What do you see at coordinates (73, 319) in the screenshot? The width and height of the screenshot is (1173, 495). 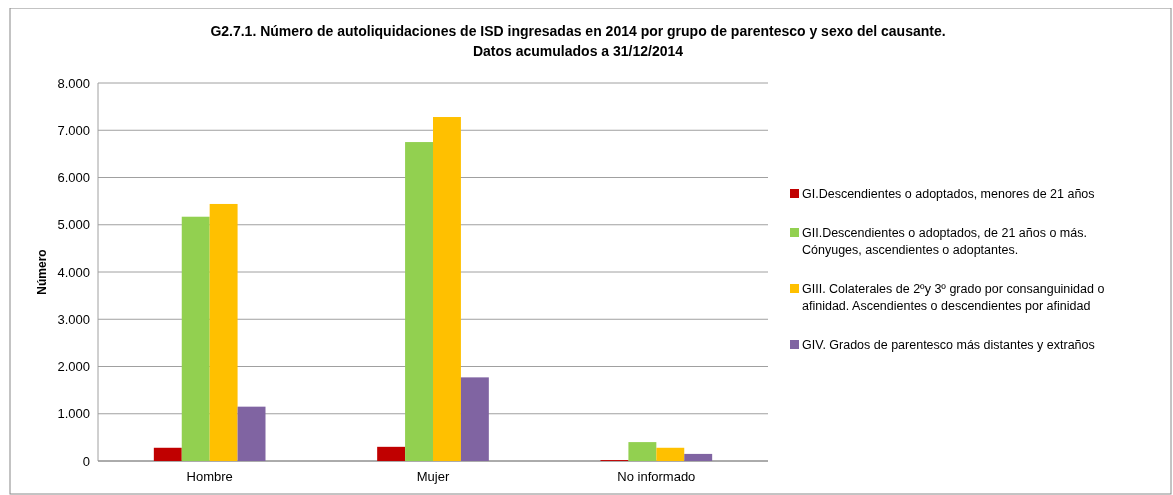 I see `y-tick-label: 3.000` at bounding box center [73, 319].